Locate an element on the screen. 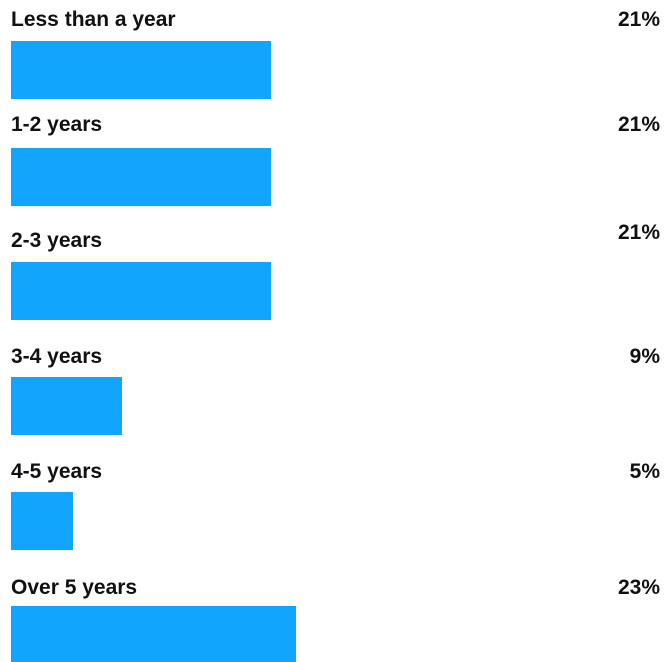 This screenshot has width=666, height=662. bar-row: 1-2 years 21% is located at coordinates (333, 124).